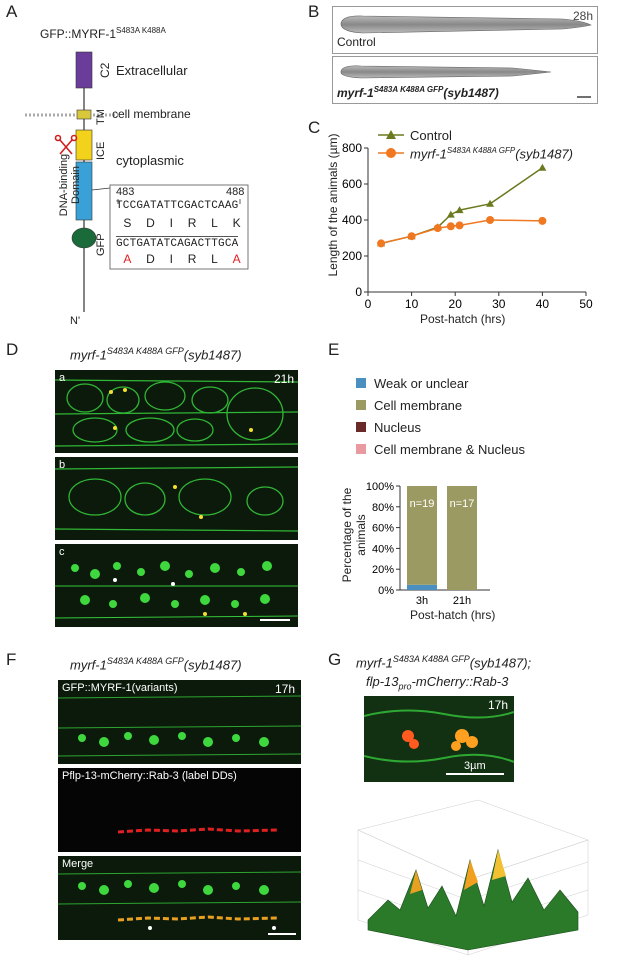  I want to click on worm-mutant-frame: myrf-1S483A K488A GFP(syb1487), so click(465, 80).